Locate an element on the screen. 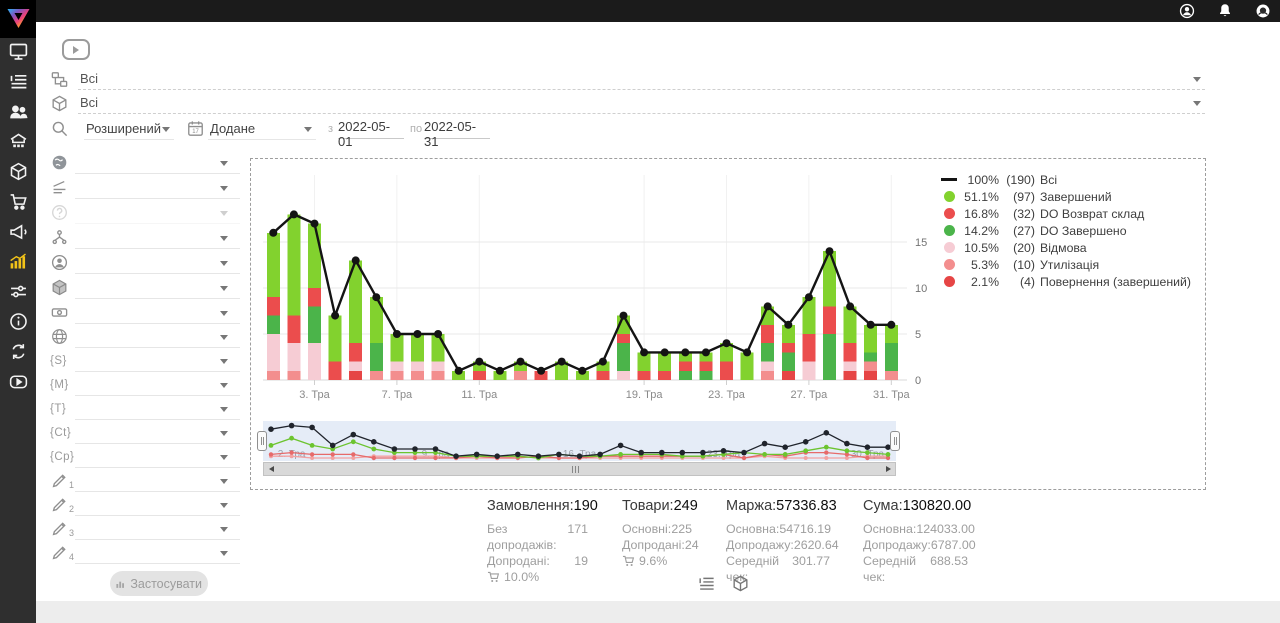 The image size is (1280, 623). support-icon is located at coordinates (1263, 11).